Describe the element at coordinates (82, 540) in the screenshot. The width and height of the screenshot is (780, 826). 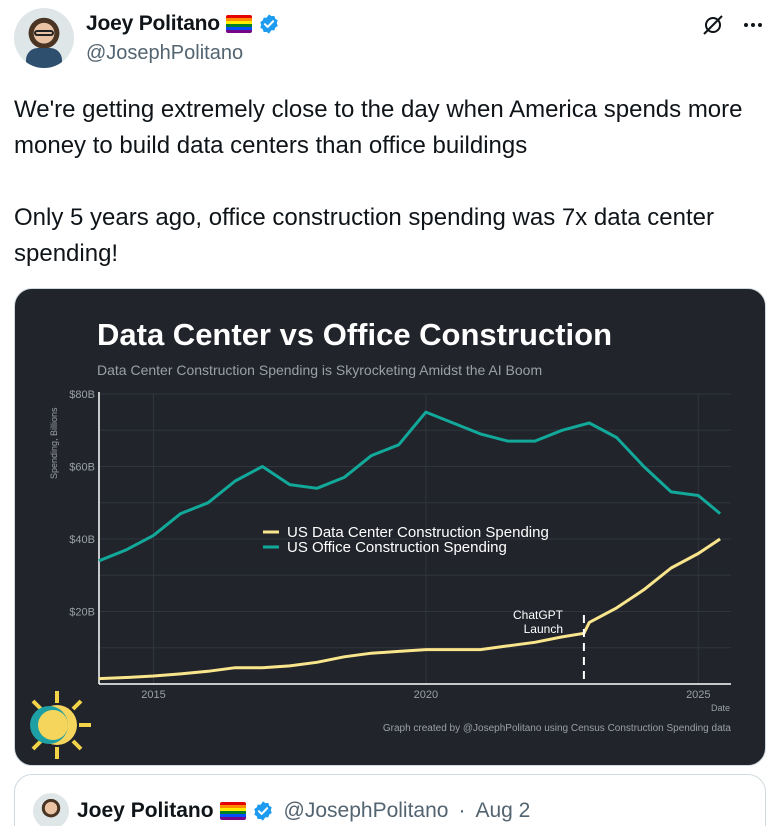
I see `y-tick-label: $40B` at that location.